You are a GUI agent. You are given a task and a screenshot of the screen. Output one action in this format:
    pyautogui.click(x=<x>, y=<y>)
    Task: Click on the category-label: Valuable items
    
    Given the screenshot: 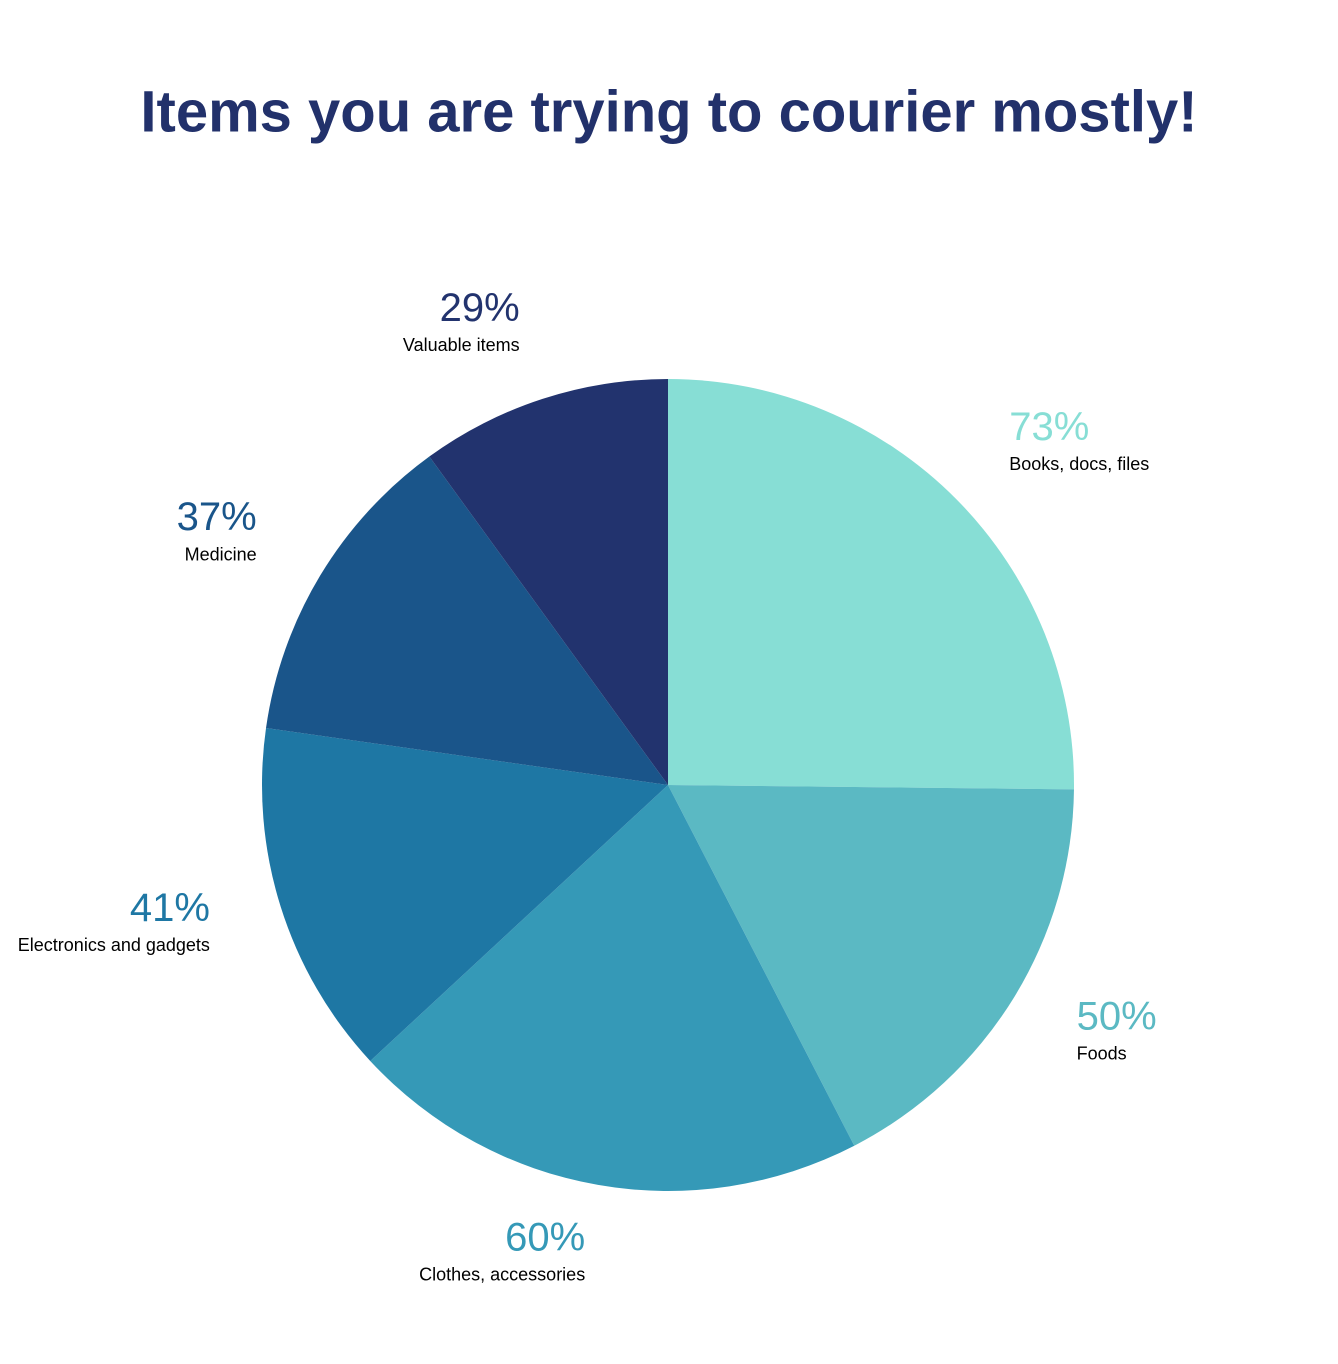 What is the action you would take?
    pyautogui.click(x=461, y=345)
    